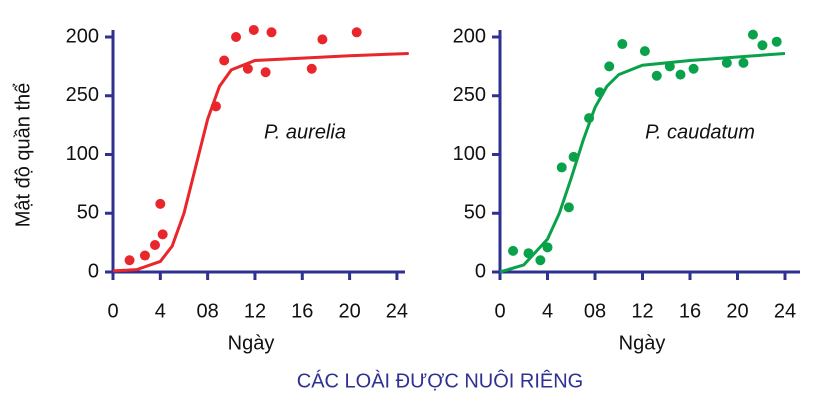  I want to click on annotation: P. aurelia, so click(305, 132).